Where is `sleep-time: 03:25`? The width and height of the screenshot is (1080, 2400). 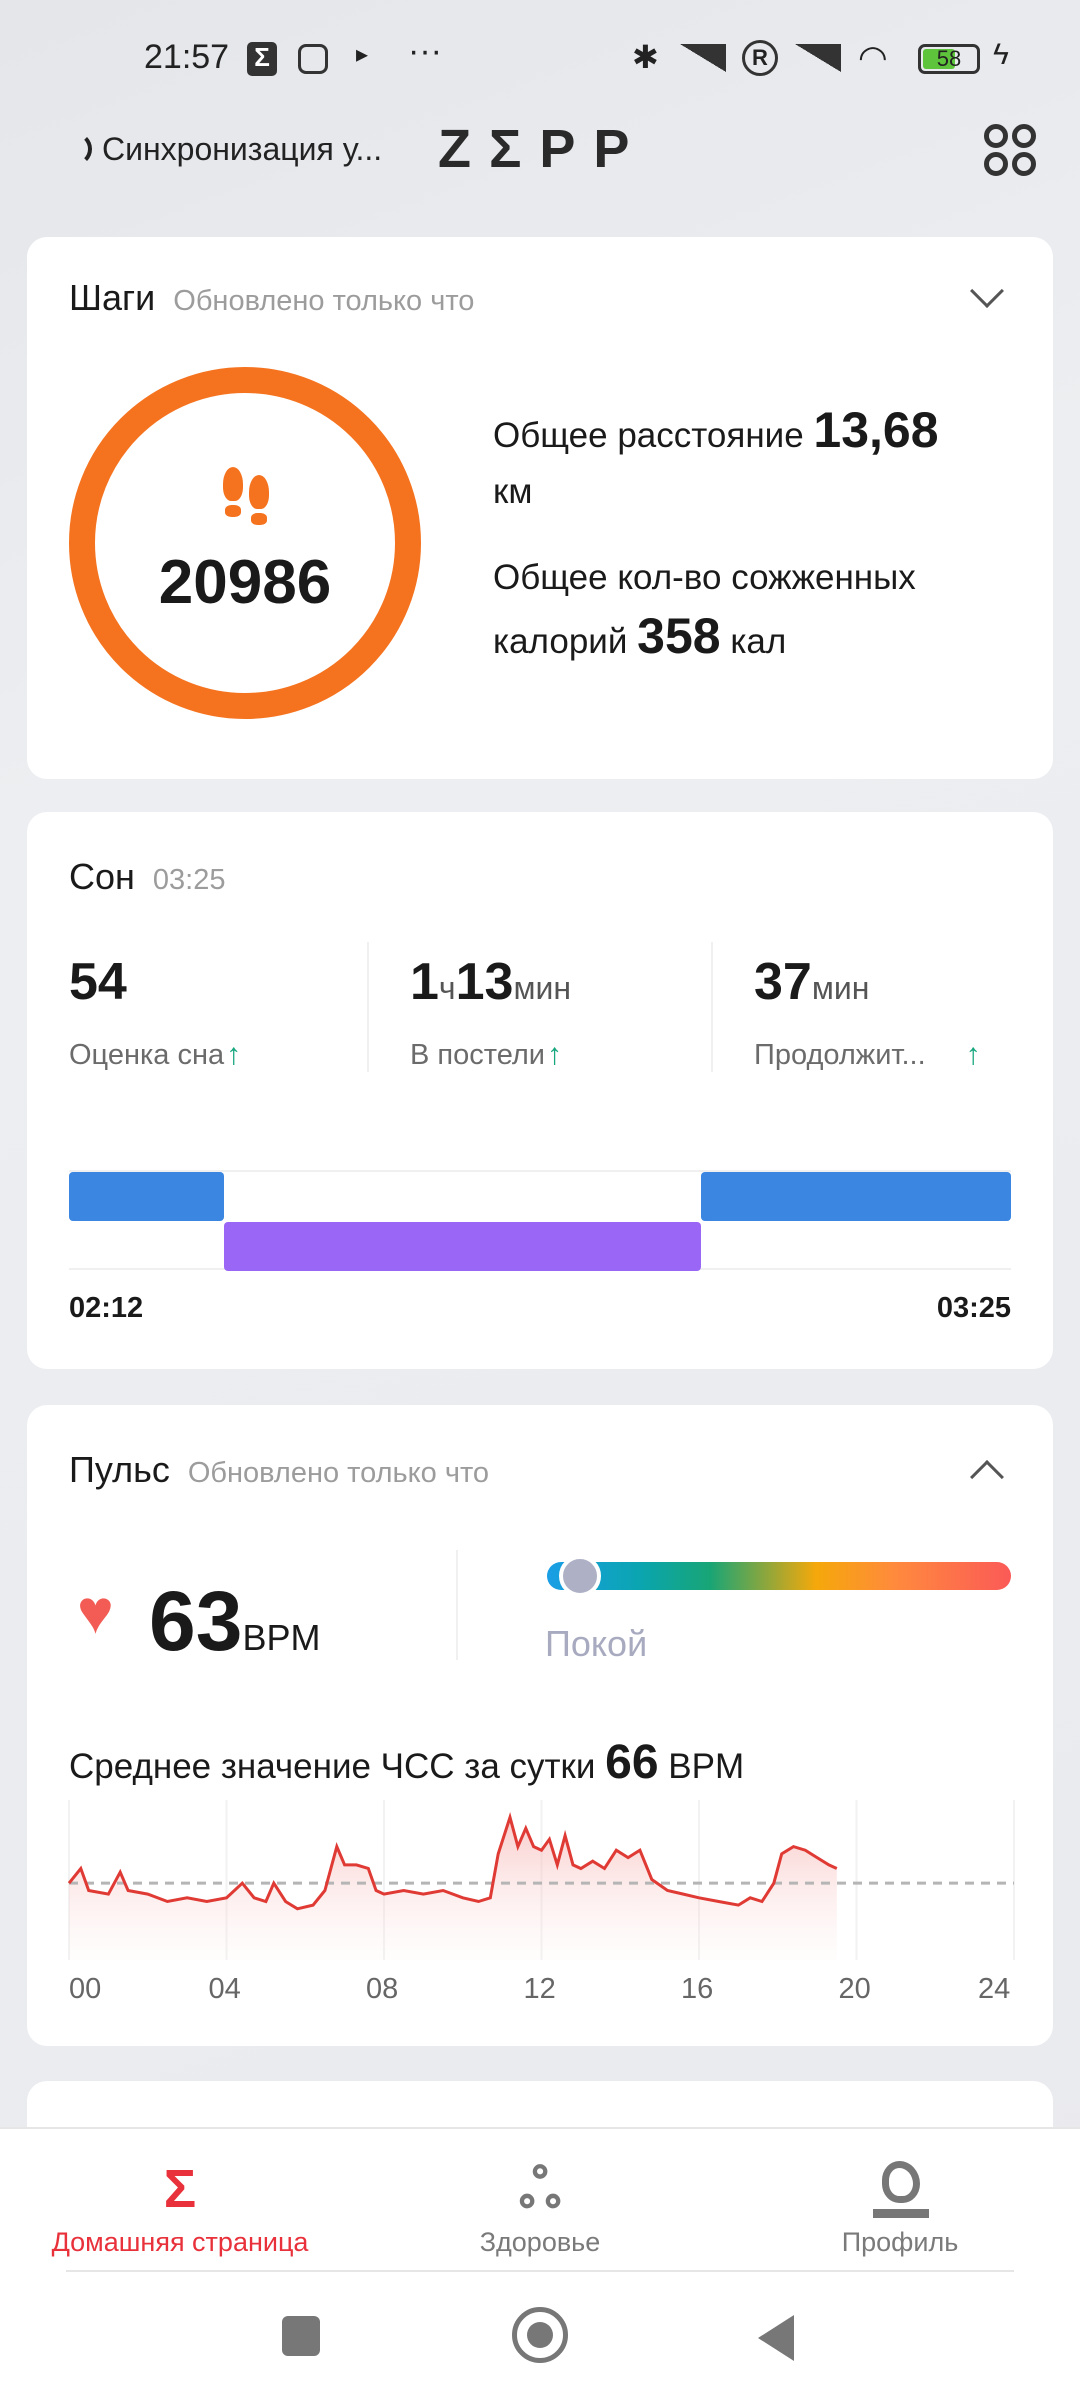
sleep-time: 03:25 is located at coordinates (189, 880).